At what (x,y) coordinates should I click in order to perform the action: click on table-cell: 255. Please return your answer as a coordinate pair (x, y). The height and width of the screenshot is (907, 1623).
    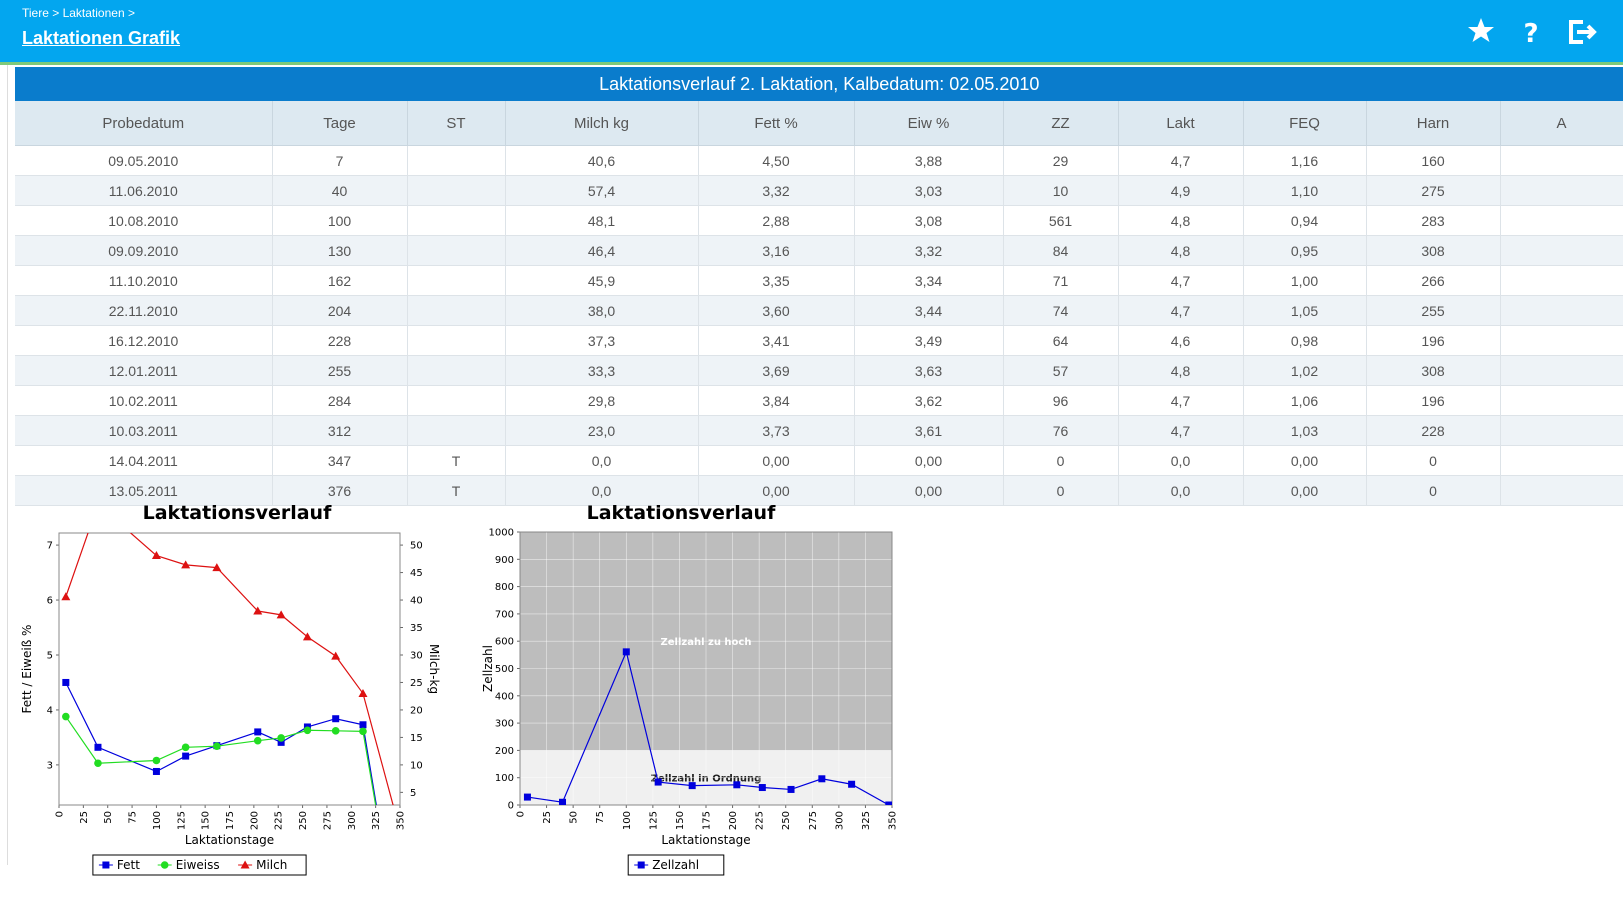
    Looking at the image, I should click on (340, 370).